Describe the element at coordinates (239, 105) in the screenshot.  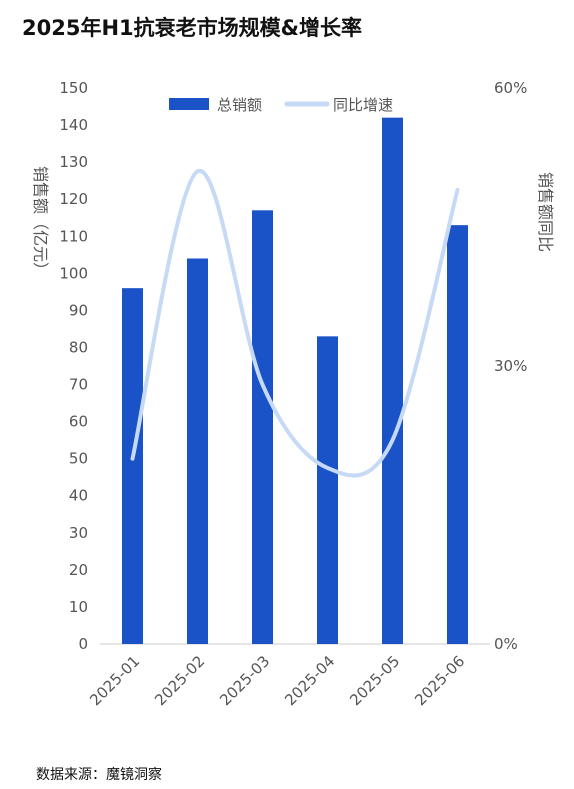
I see `legend-label-bar: 总销额` at that location.